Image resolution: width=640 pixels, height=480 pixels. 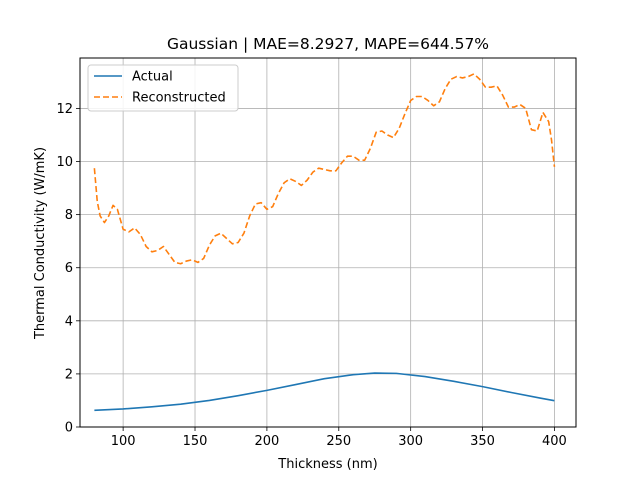 I want to click on legend-label-actual: Actual, so click(x=152, y=77).